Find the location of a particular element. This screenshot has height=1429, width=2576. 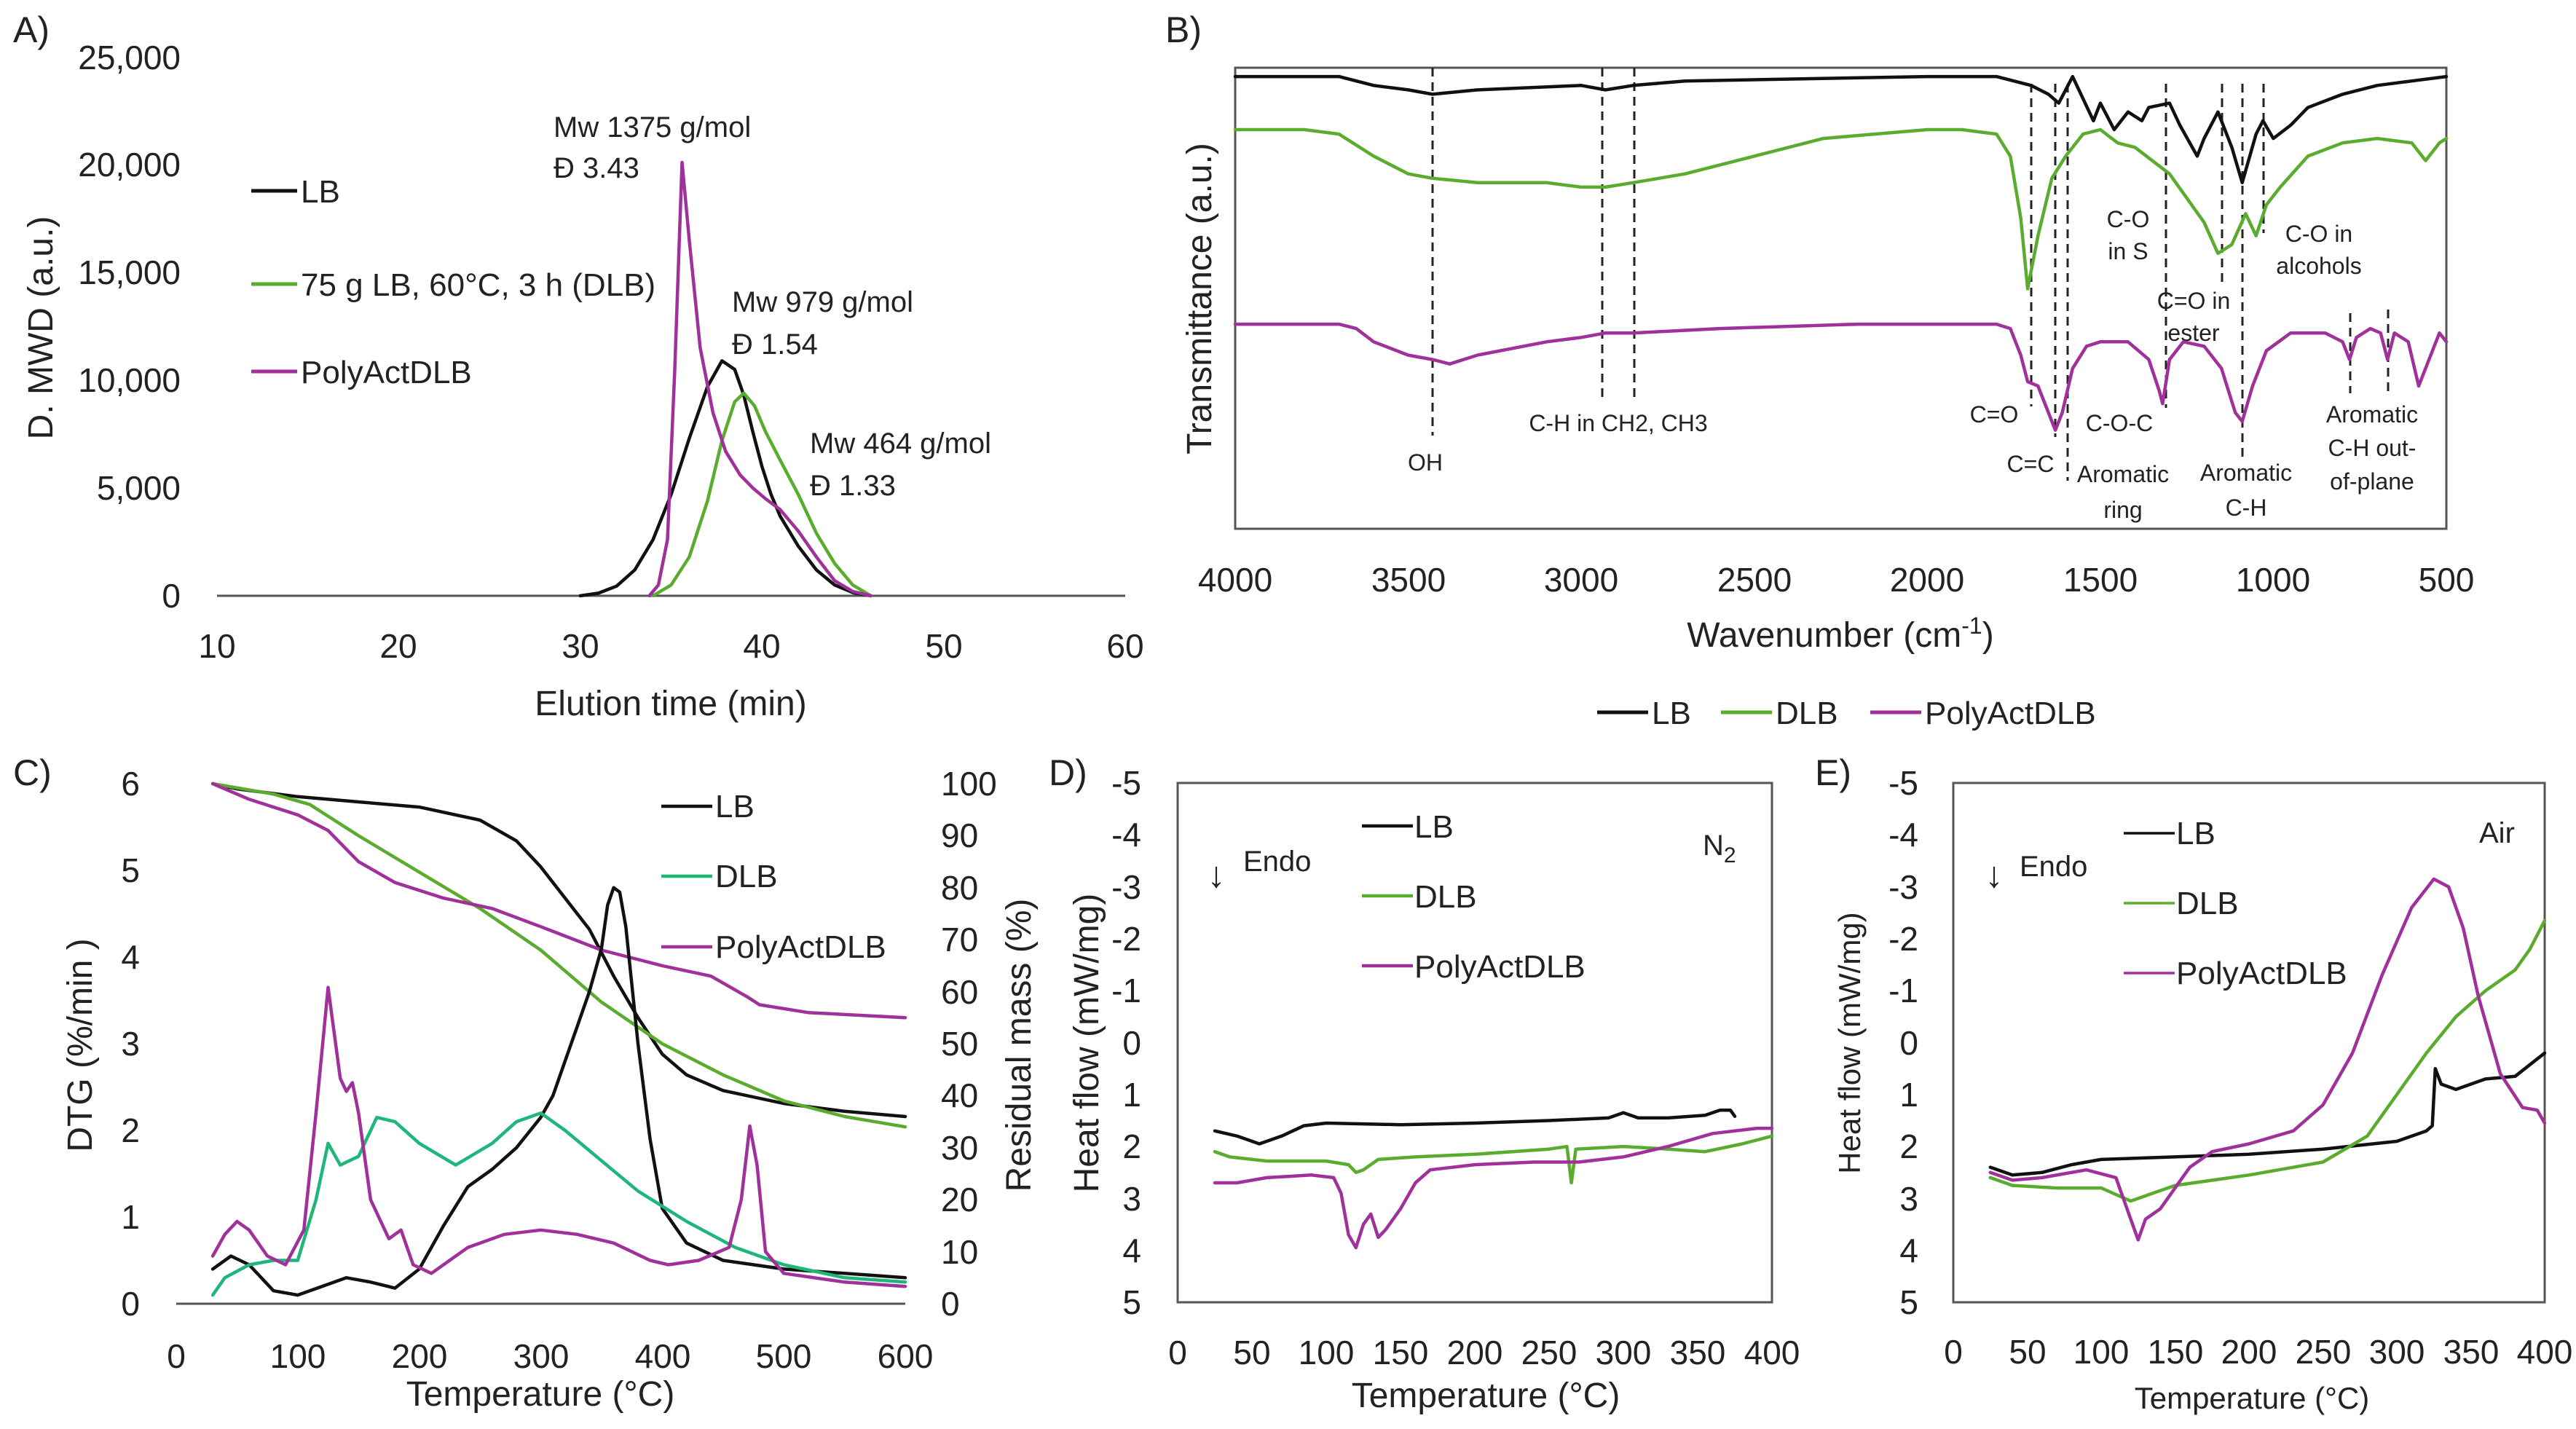

series-line-lb is located at coordinates (1475, 1127).